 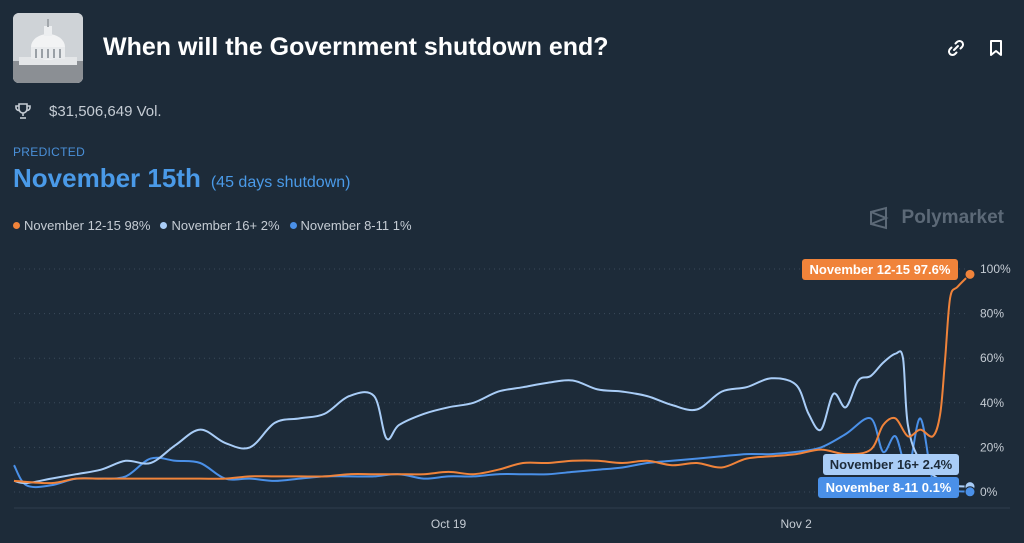 I want to click on x-tick-label: Nov 2, so click(x=797, y=524).